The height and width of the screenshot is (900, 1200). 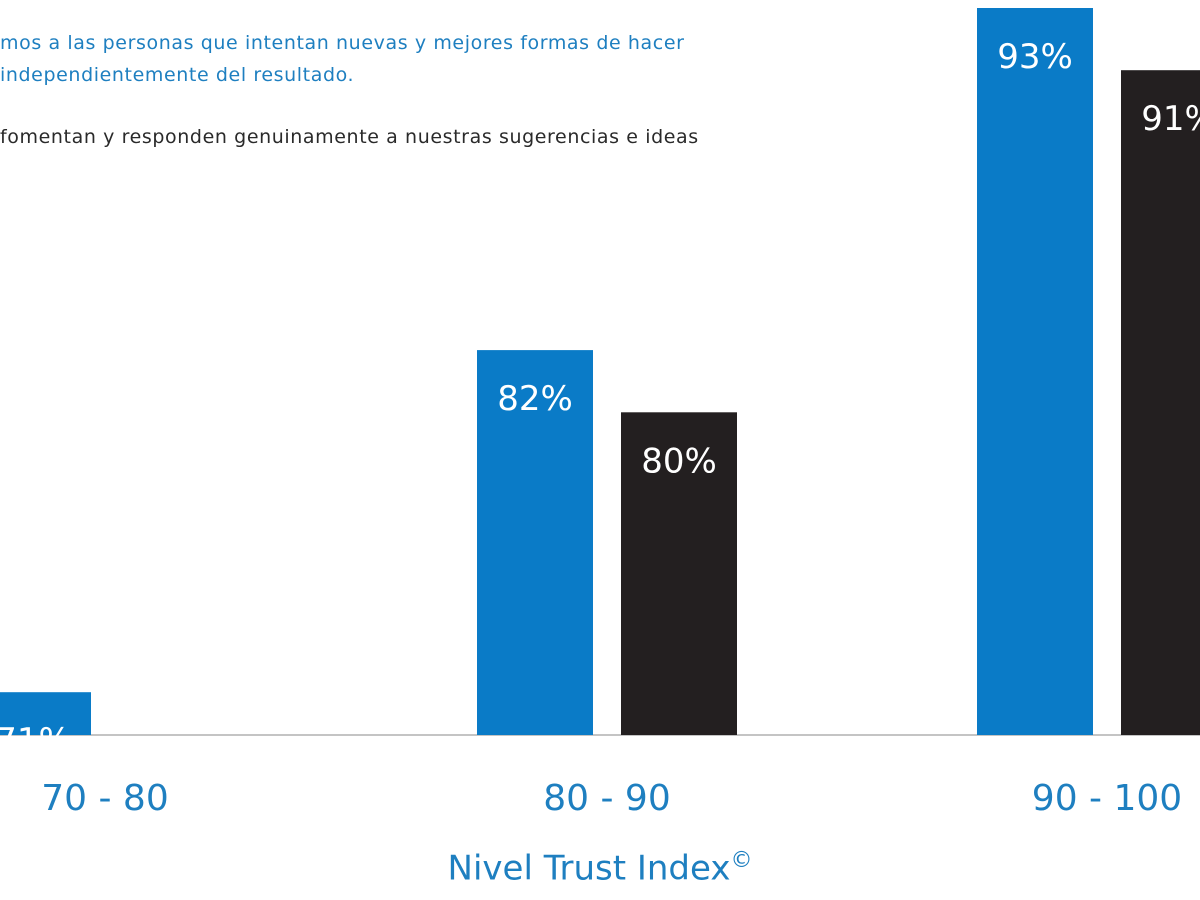 I want to click on x-axis-title: Nivel Trust Index©, so click(x=600, y=868).